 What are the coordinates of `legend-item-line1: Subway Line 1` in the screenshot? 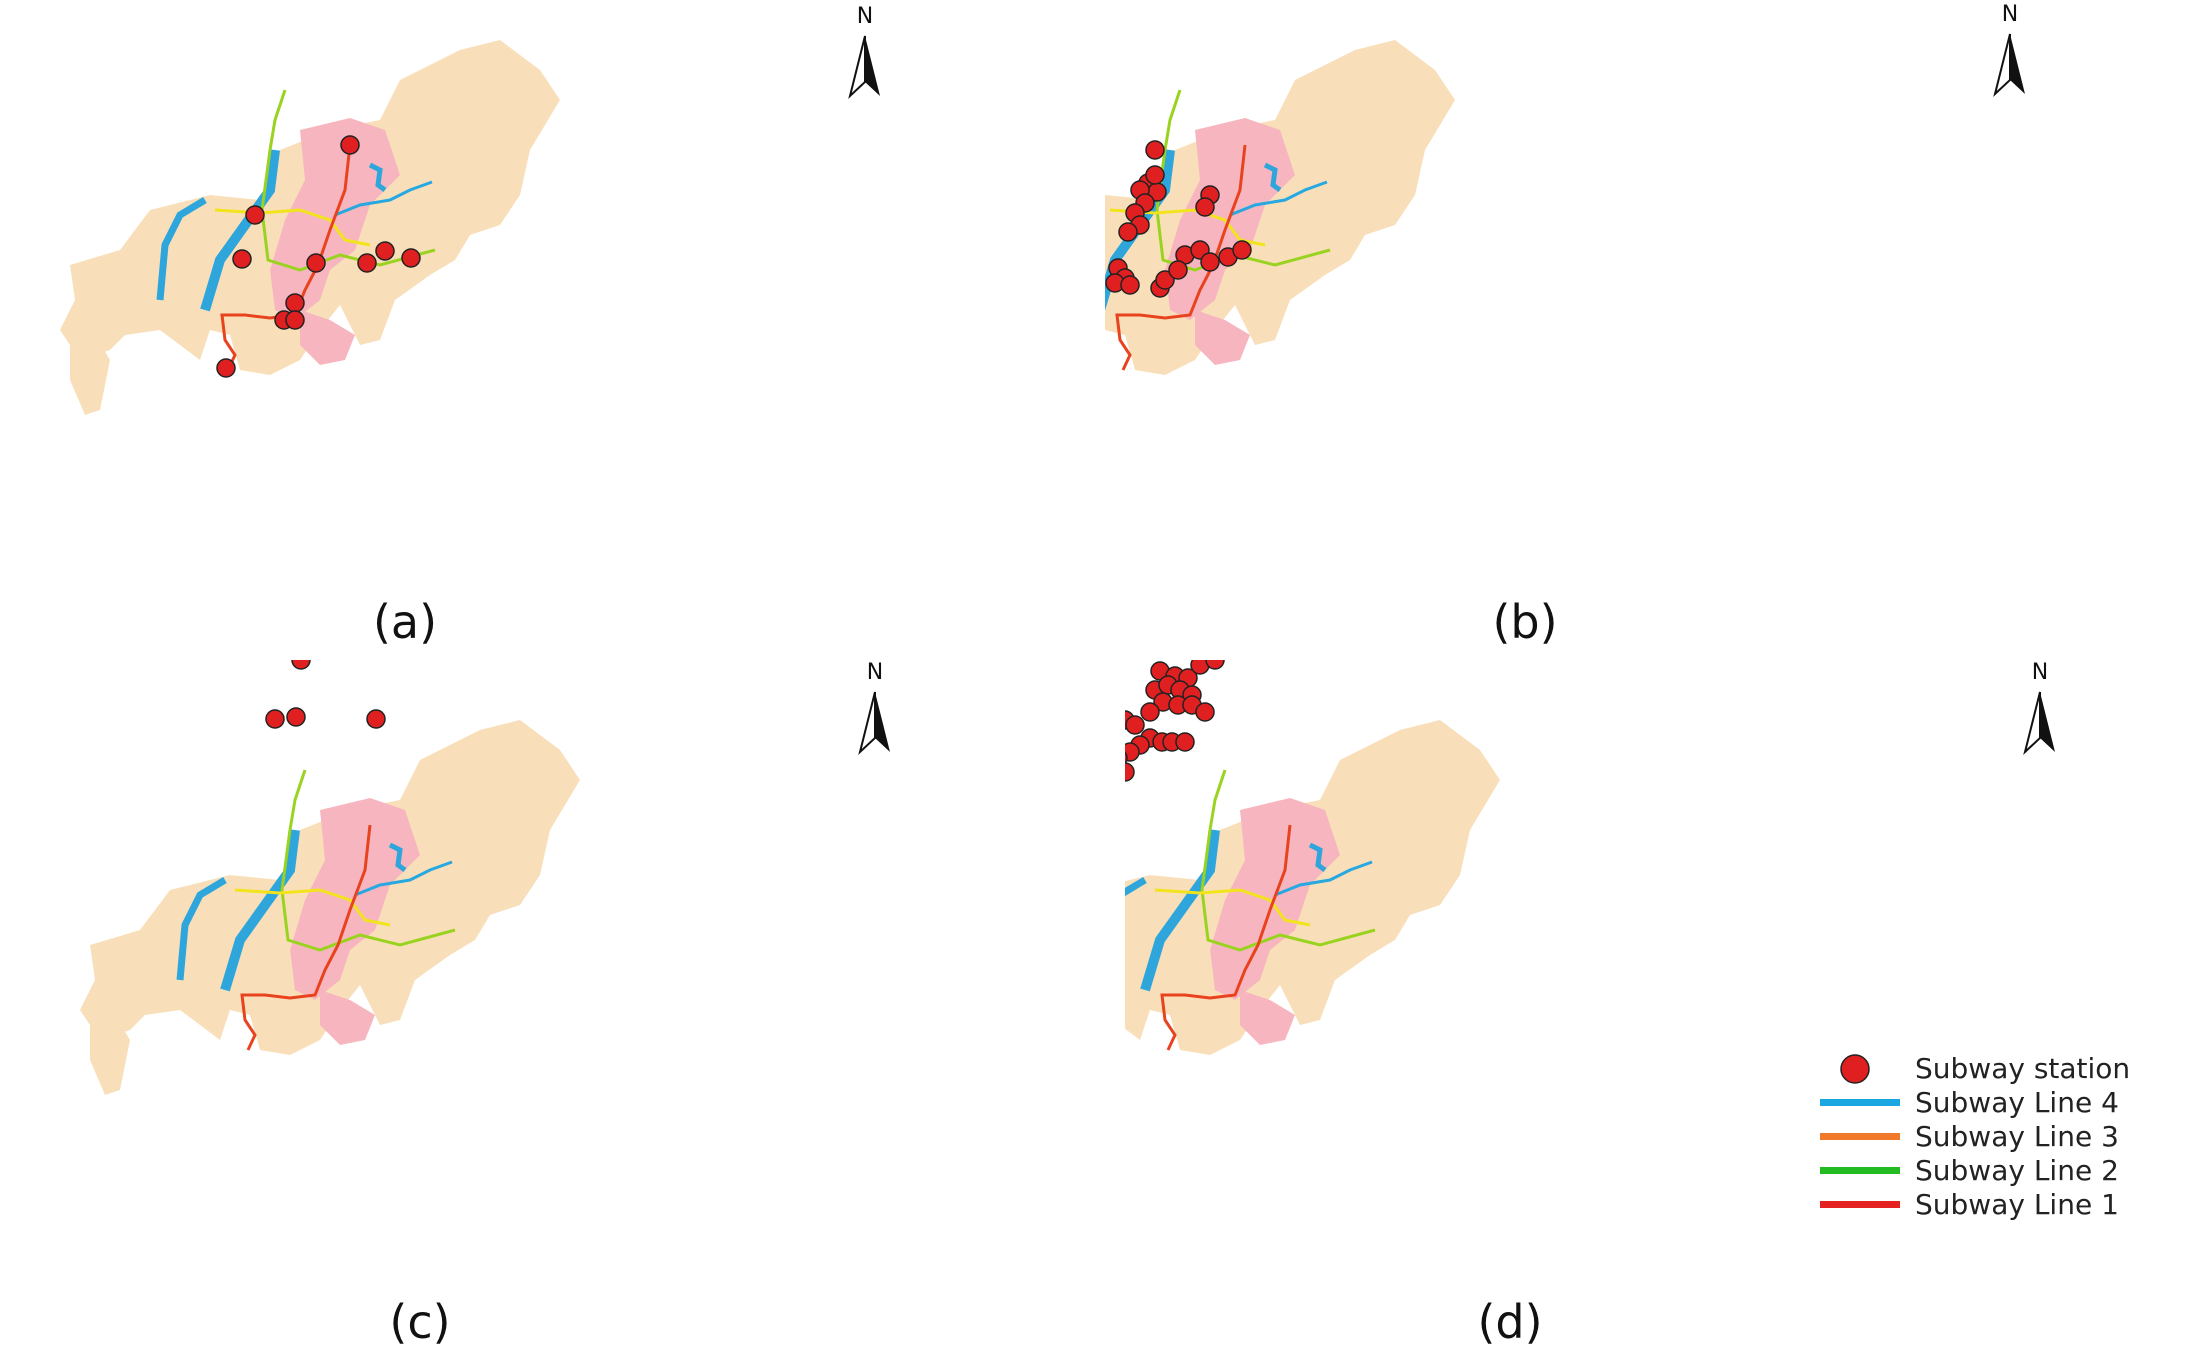 It's located at (2010, 1205).